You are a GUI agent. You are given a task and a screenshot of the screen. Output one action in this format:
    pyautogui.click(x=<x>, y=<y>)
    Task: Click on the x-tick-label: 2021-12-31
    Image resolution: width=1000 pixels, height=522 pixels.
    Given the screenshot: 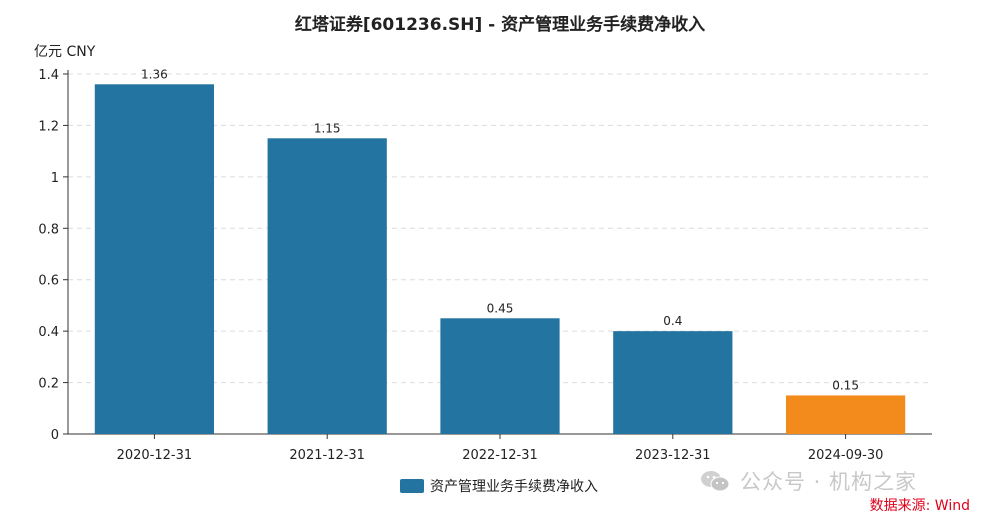 What is the action you would take?
    pyautogui.click(x=327, y=455)
    